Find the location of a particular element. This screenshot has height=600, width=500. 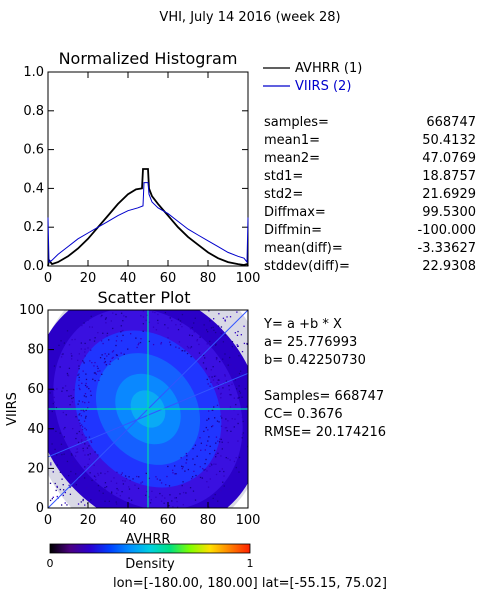

series-line-viirs is located at coordinates (148, 223).